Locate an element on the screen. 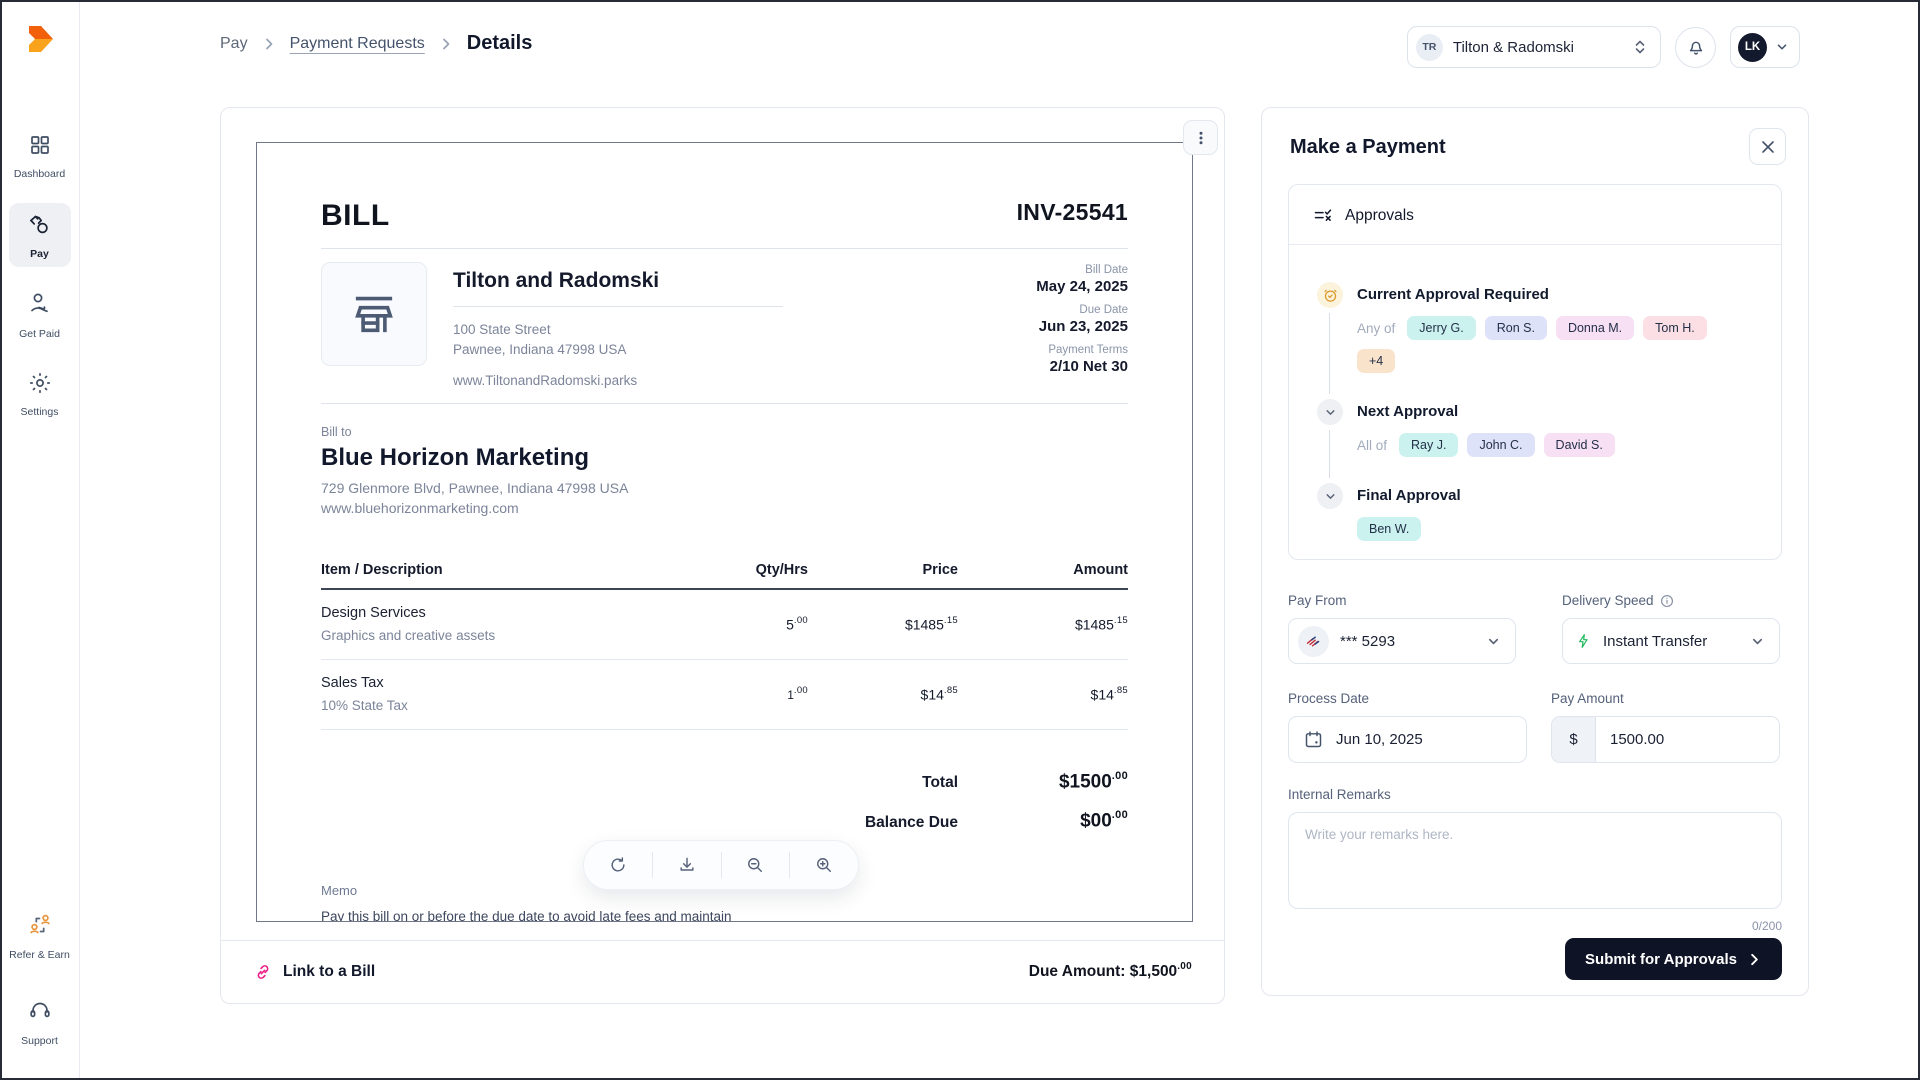 The width and height of the screenshot is (1920, 1080). due-amount-cents: .00 is located at coordinates (1184, 967).